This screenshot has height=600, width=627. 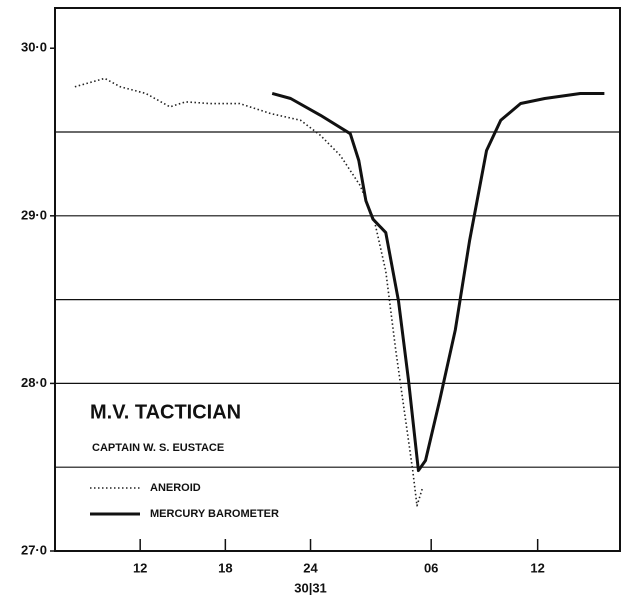 What do you see at coordinates (310, 567) in the screenshot?
I see `x-tick-label: 24` at bounding box center [310, 567].